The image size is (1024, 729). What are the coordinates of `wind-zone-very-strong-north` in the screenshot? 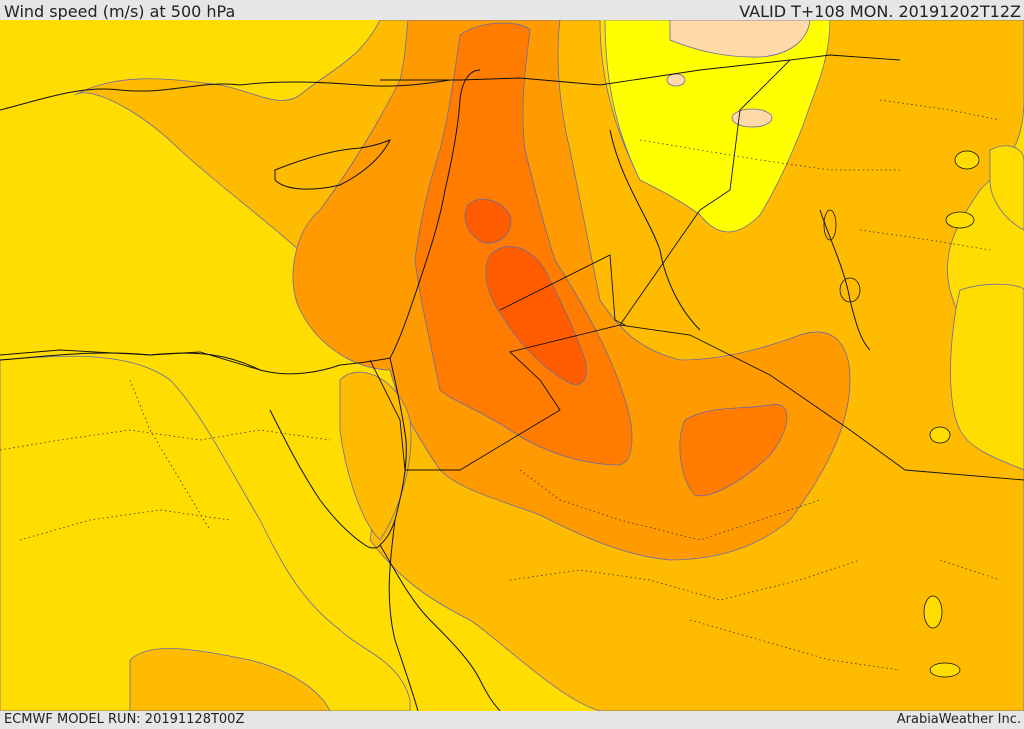 It's located at (488, 221).